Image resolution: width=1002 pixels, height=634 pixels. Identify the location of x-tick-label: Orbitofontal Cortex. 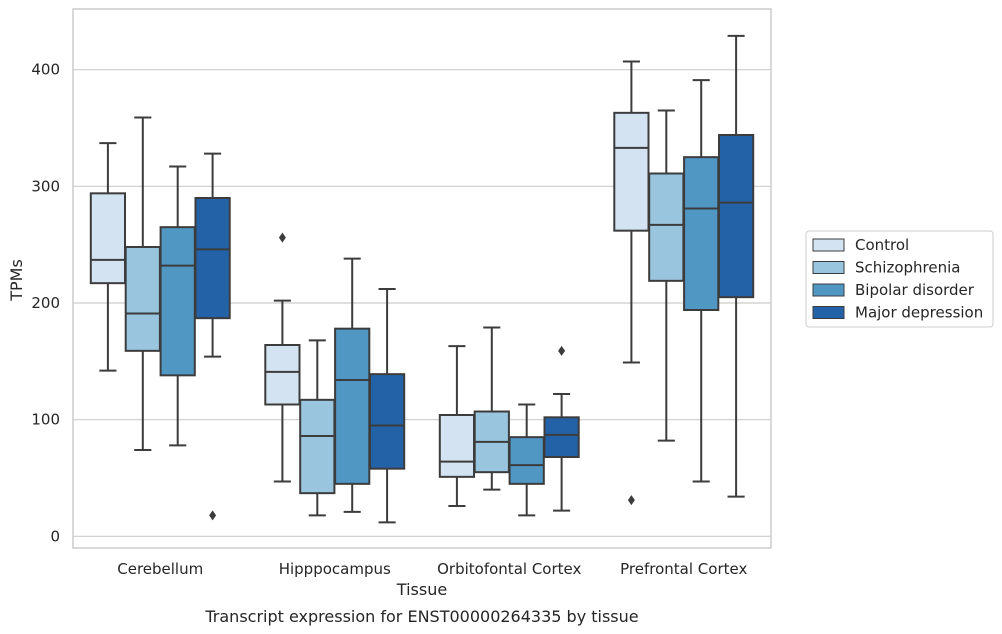
(509, 569).